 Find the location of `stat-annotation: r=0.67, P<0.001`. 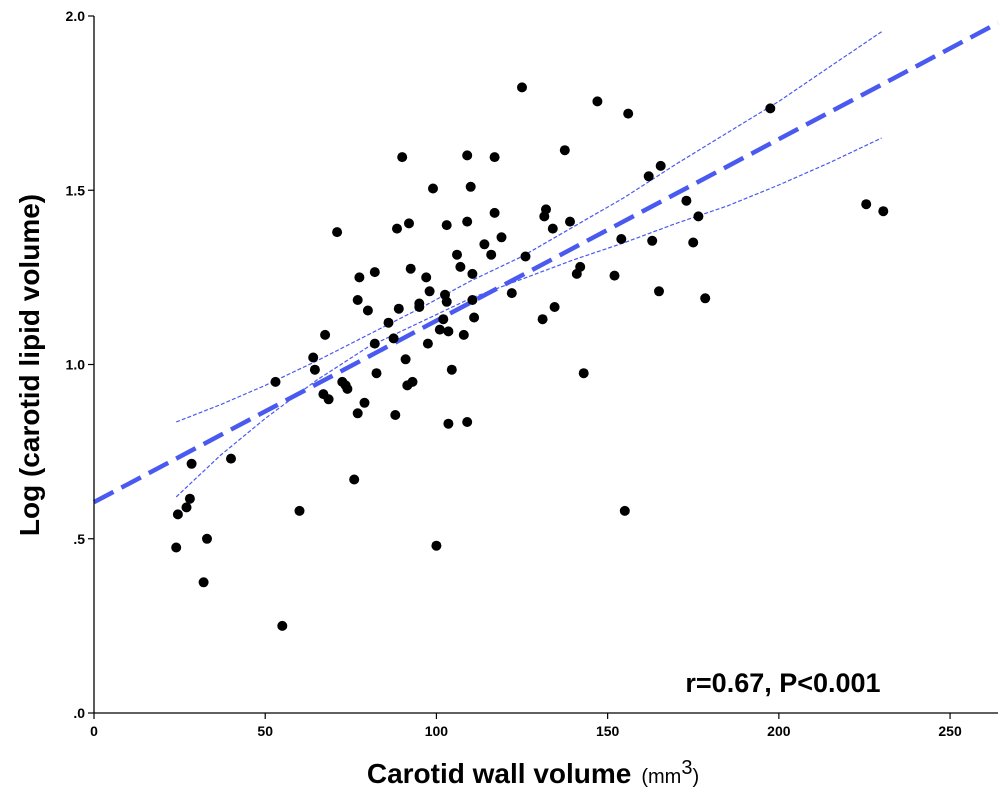

stat-annotation: r=0.67, P<0.001 is located at coordinates (782, 683).